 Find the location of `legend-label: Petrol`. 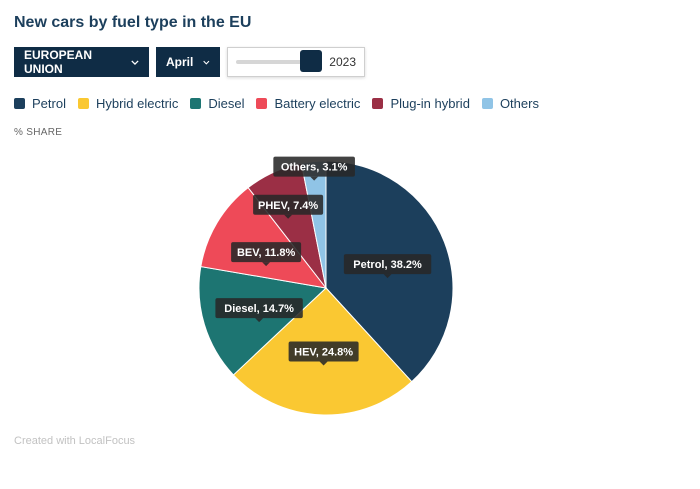

legend-label: Petrol is located at coordinates (49, 103).